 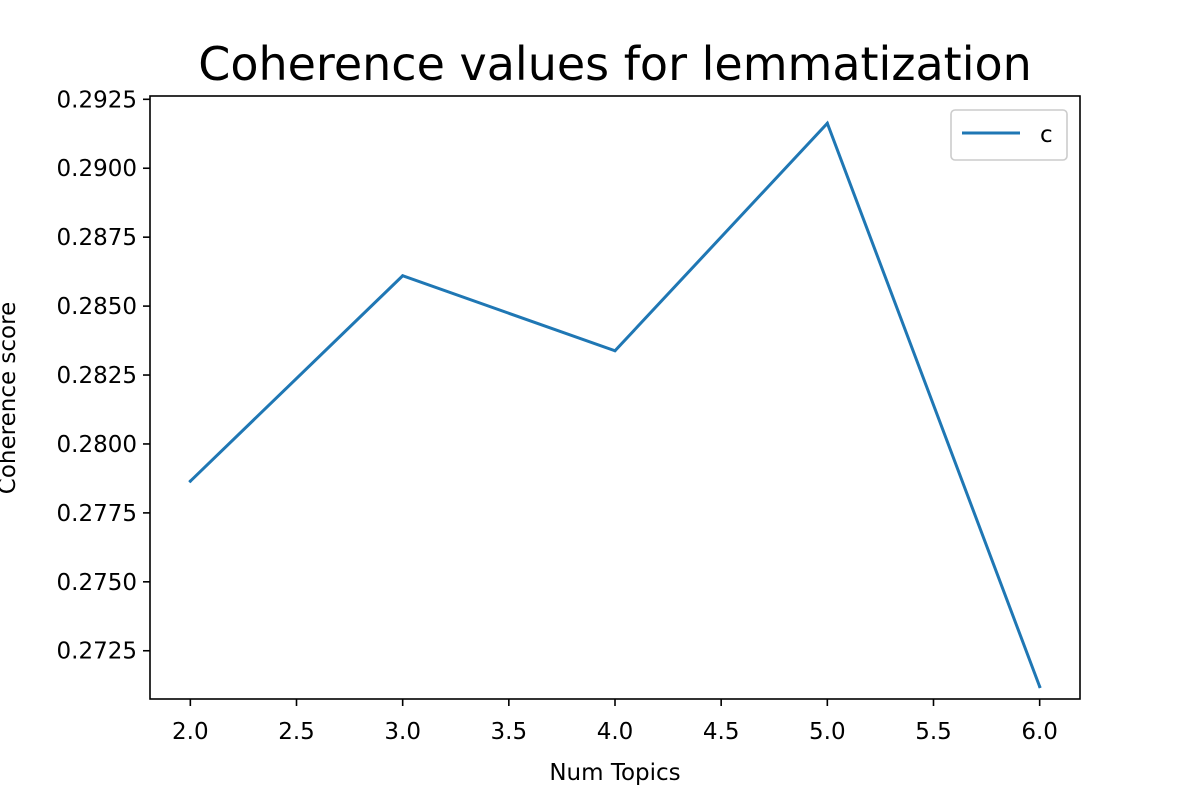 What do you see at coordinates (97, 307) in the screenshot?
I see `y-tick-label: 0.2850` at bounding box center [97, 307].